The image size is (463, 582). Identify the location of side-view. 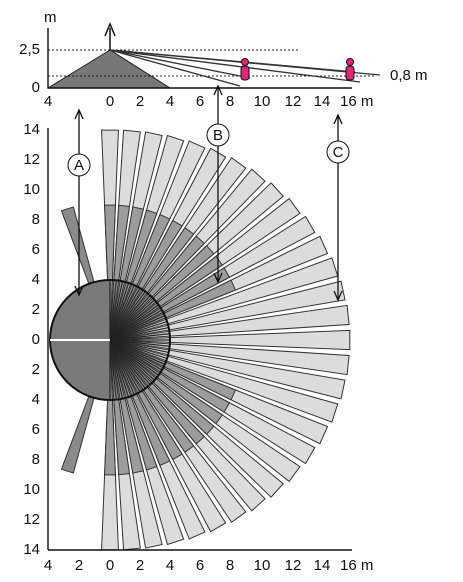
(213, 55).